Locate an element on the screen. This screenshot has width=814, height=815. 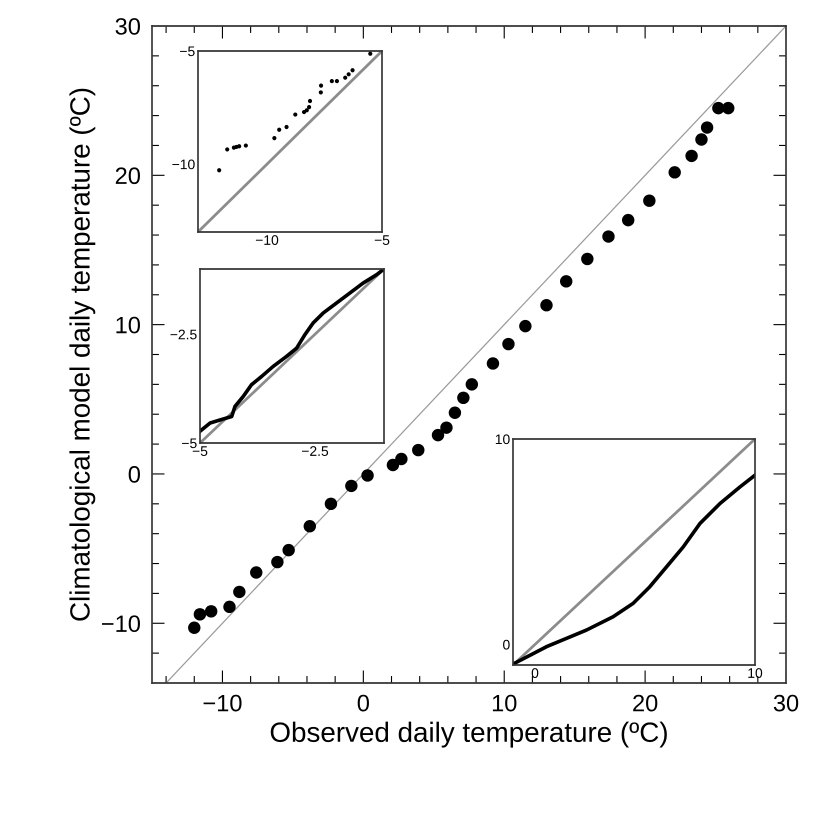
y-tick-label: 30 is located at coordinates (128, 26).